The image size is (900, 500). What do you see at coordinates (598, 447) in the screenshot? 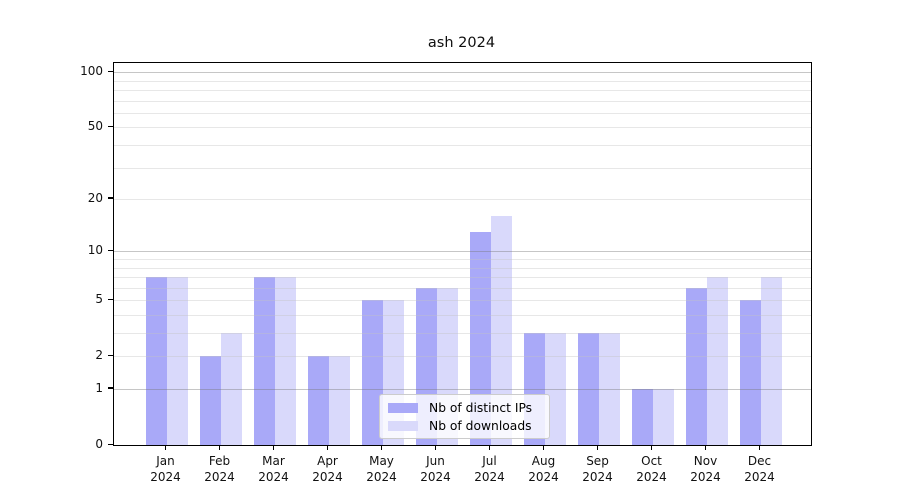
I see `x-tick-sep` at bounding box center [598, 447].